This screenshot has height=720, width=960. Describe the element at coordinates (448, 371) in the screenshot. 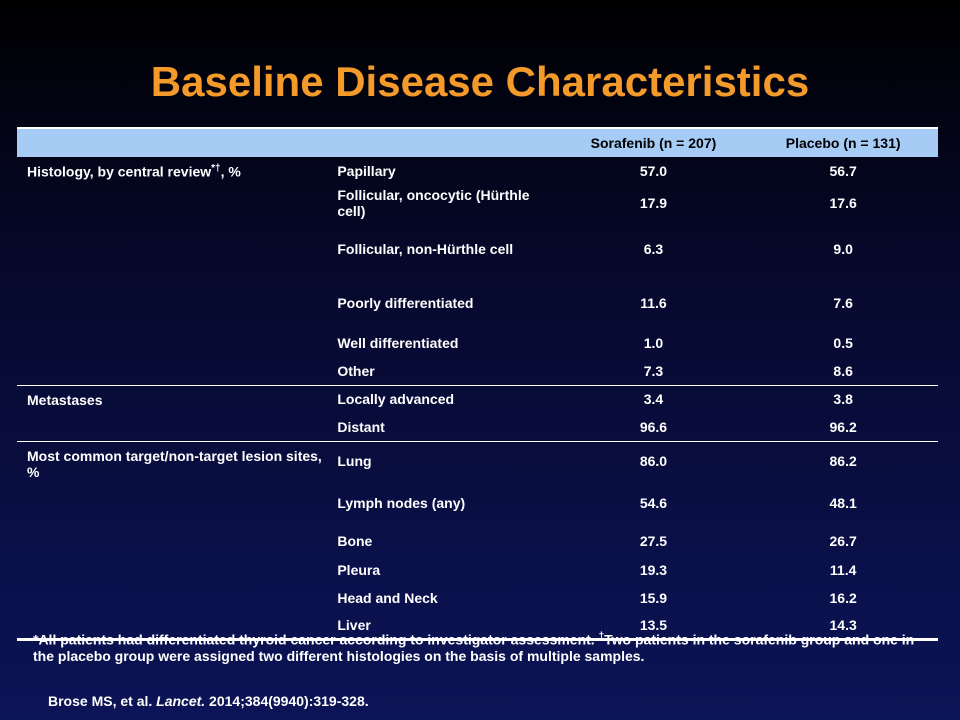

I see `row-label: Other` at that location.